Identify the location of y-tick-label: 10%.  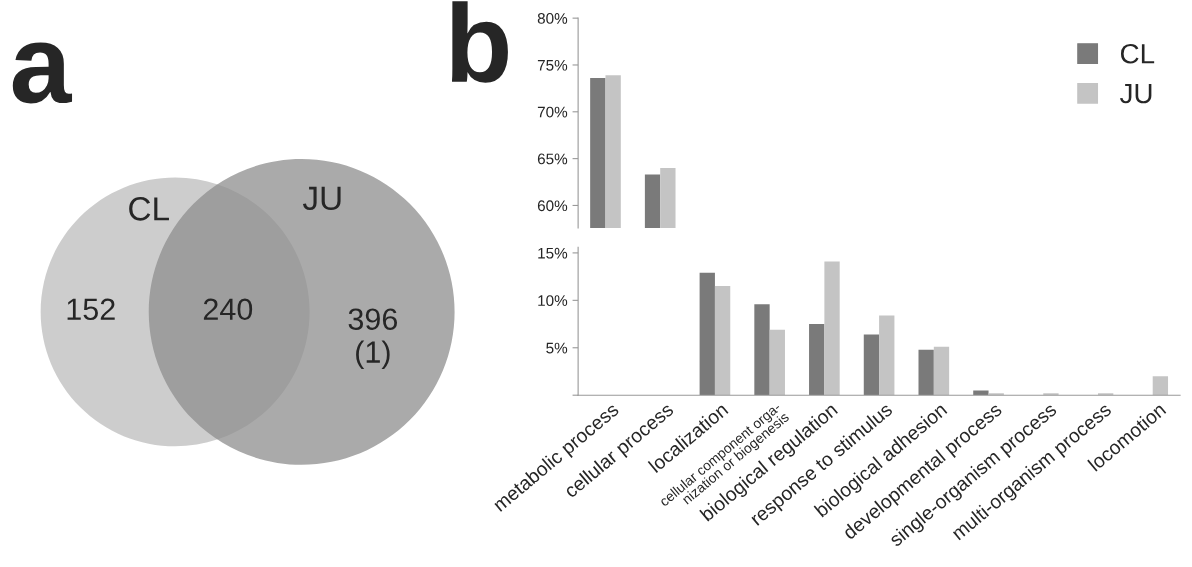
(553, 301).